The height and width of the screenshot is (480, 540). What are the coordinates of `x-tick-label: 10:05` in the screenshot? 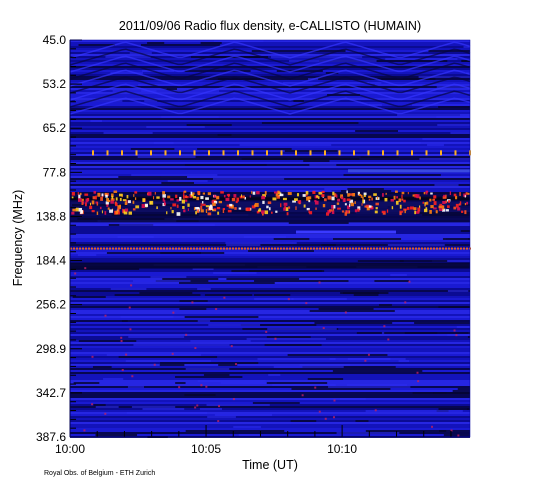 It's located at (206, 449).